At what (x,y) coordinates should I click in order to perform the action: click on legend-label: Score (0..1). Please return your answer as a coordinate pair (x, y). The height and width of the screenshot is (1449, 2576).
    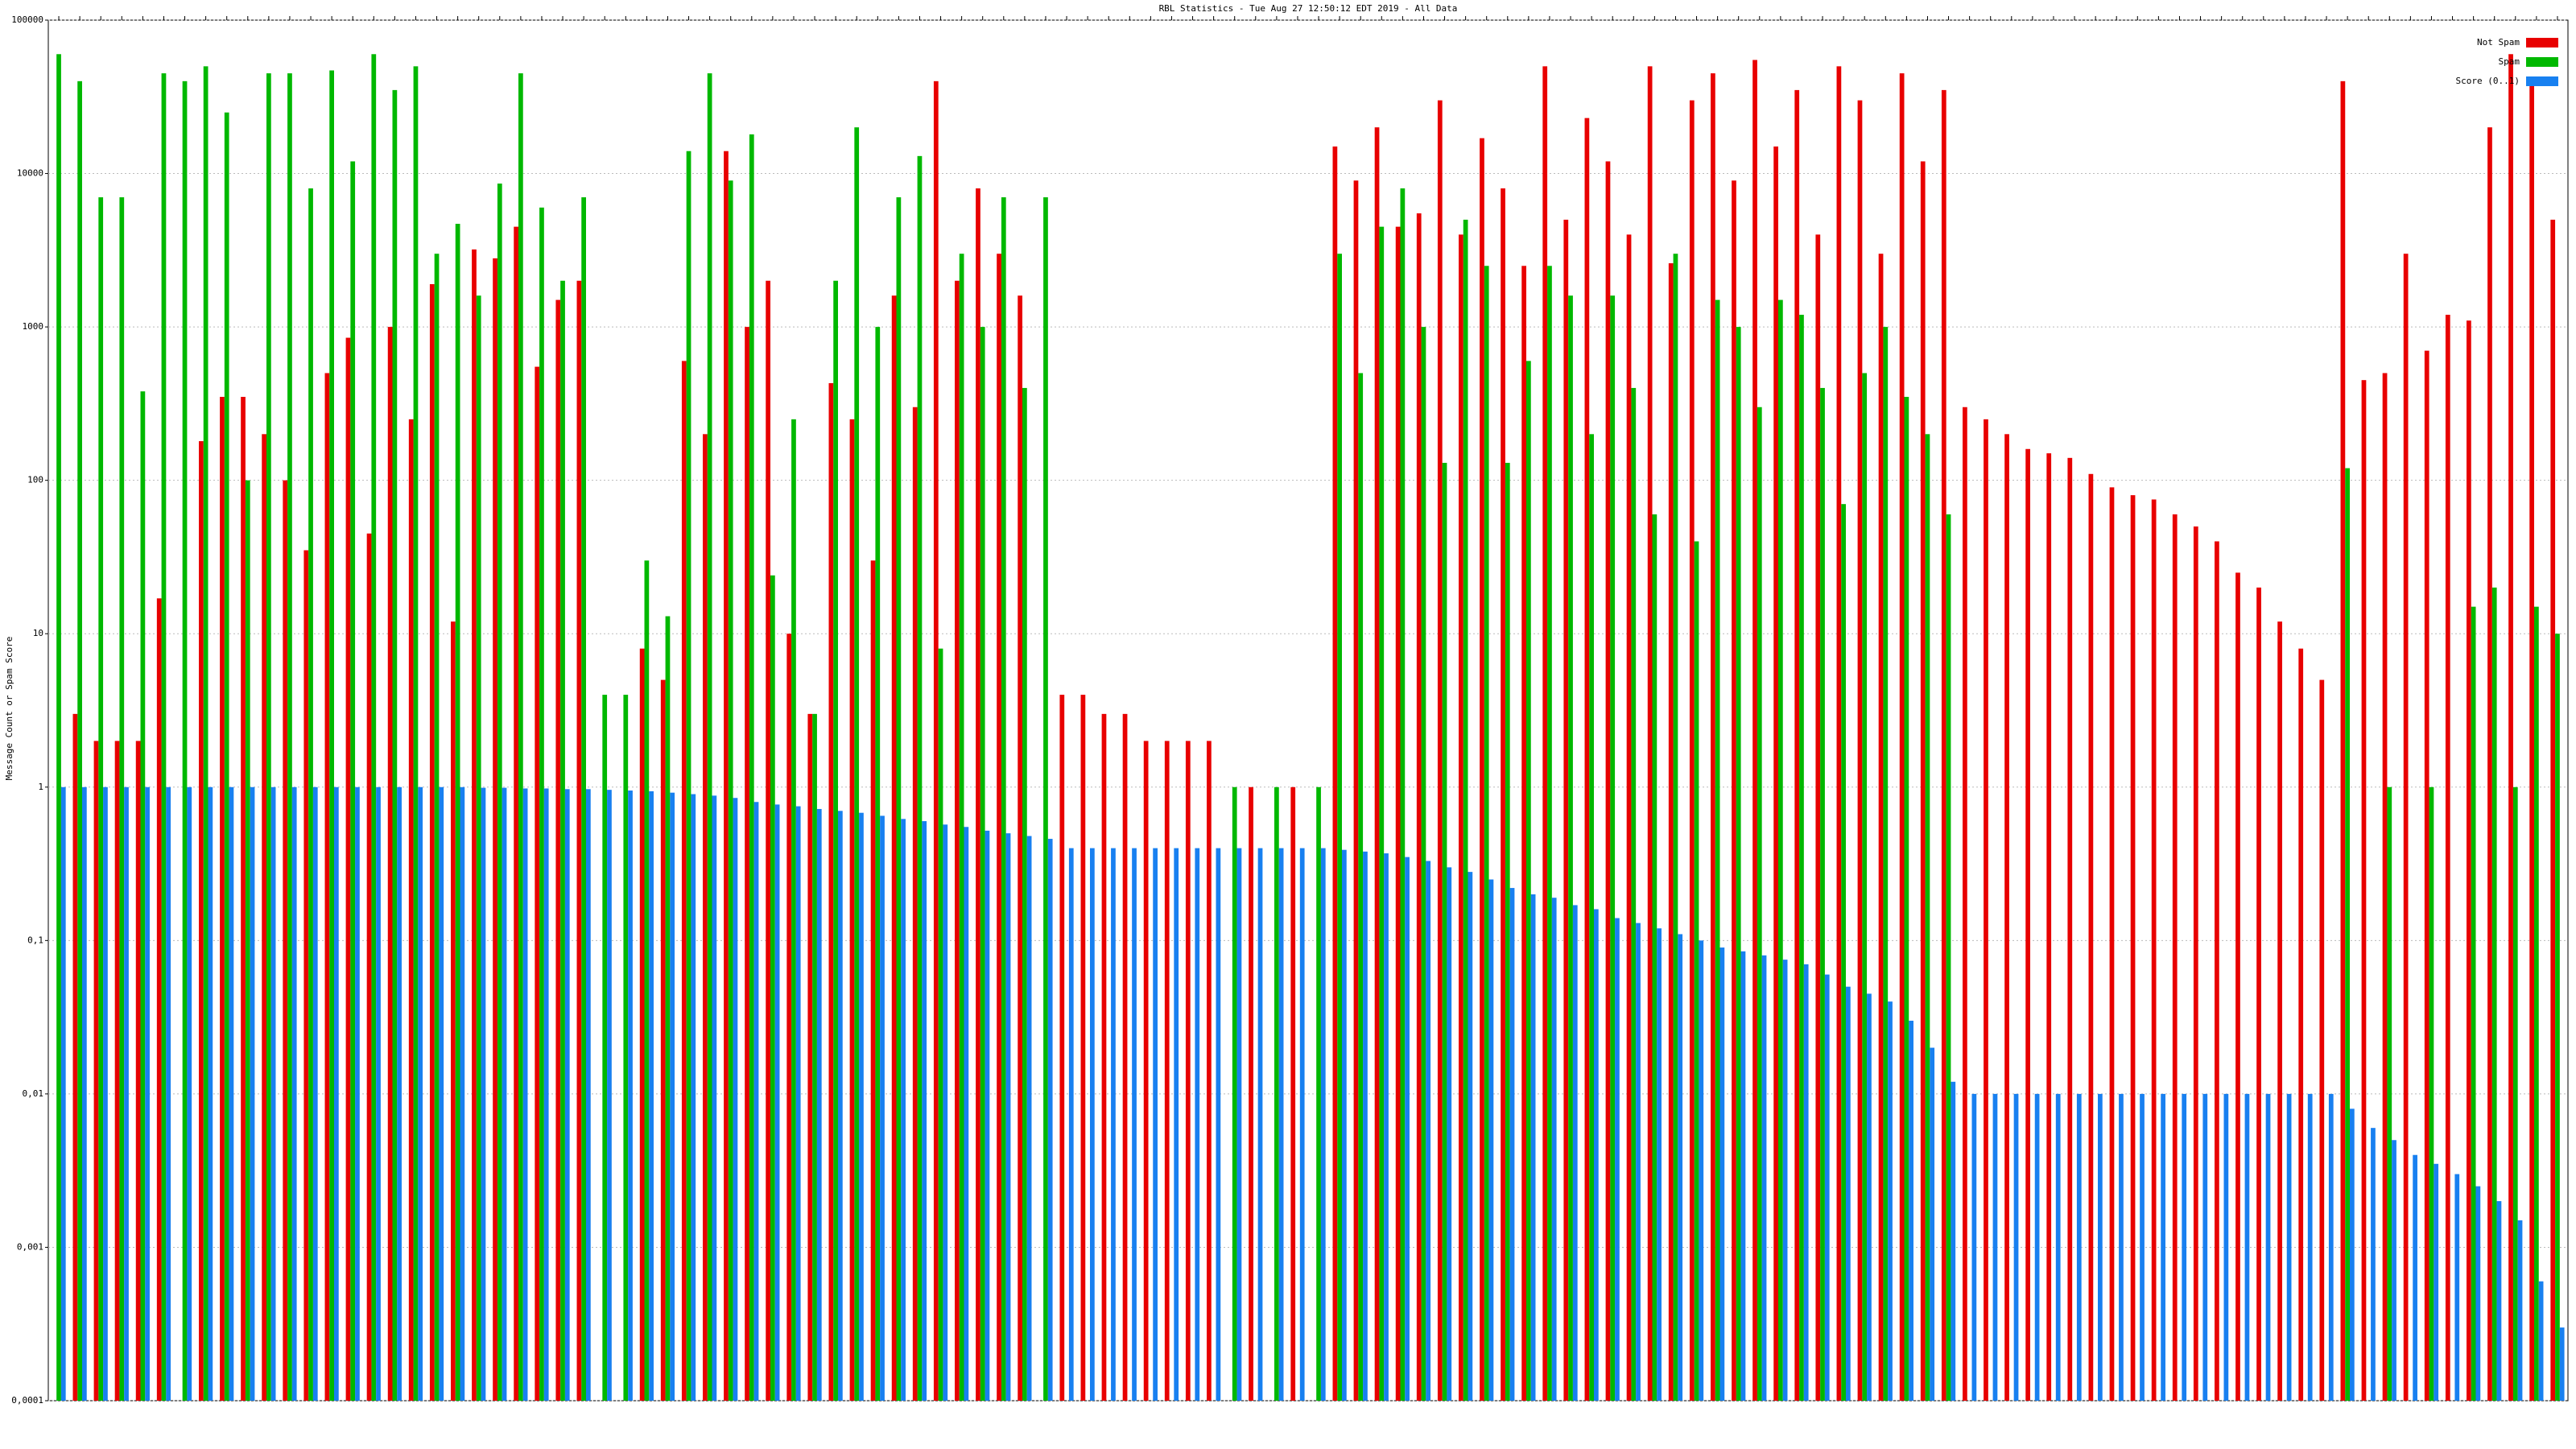
    Looking at the image, I should click on (2488, 81).